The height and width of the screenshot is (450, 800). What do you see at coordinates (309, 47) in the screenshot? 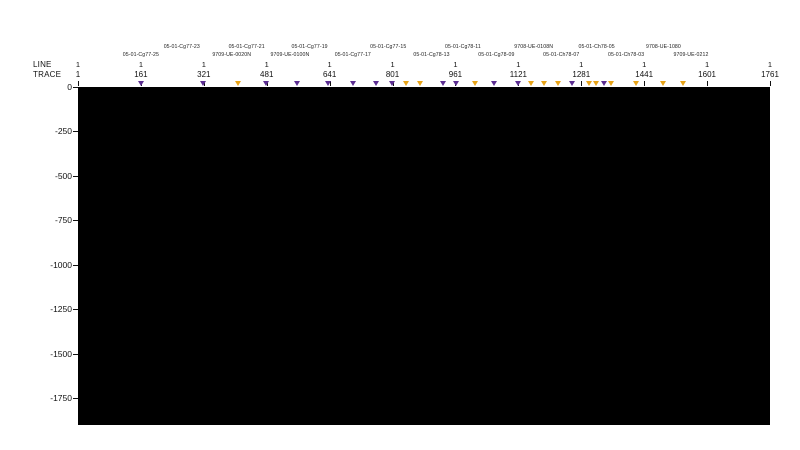
I see `survey-line-label: 05-01-Cg77-19` at bounding box center [309, 47].